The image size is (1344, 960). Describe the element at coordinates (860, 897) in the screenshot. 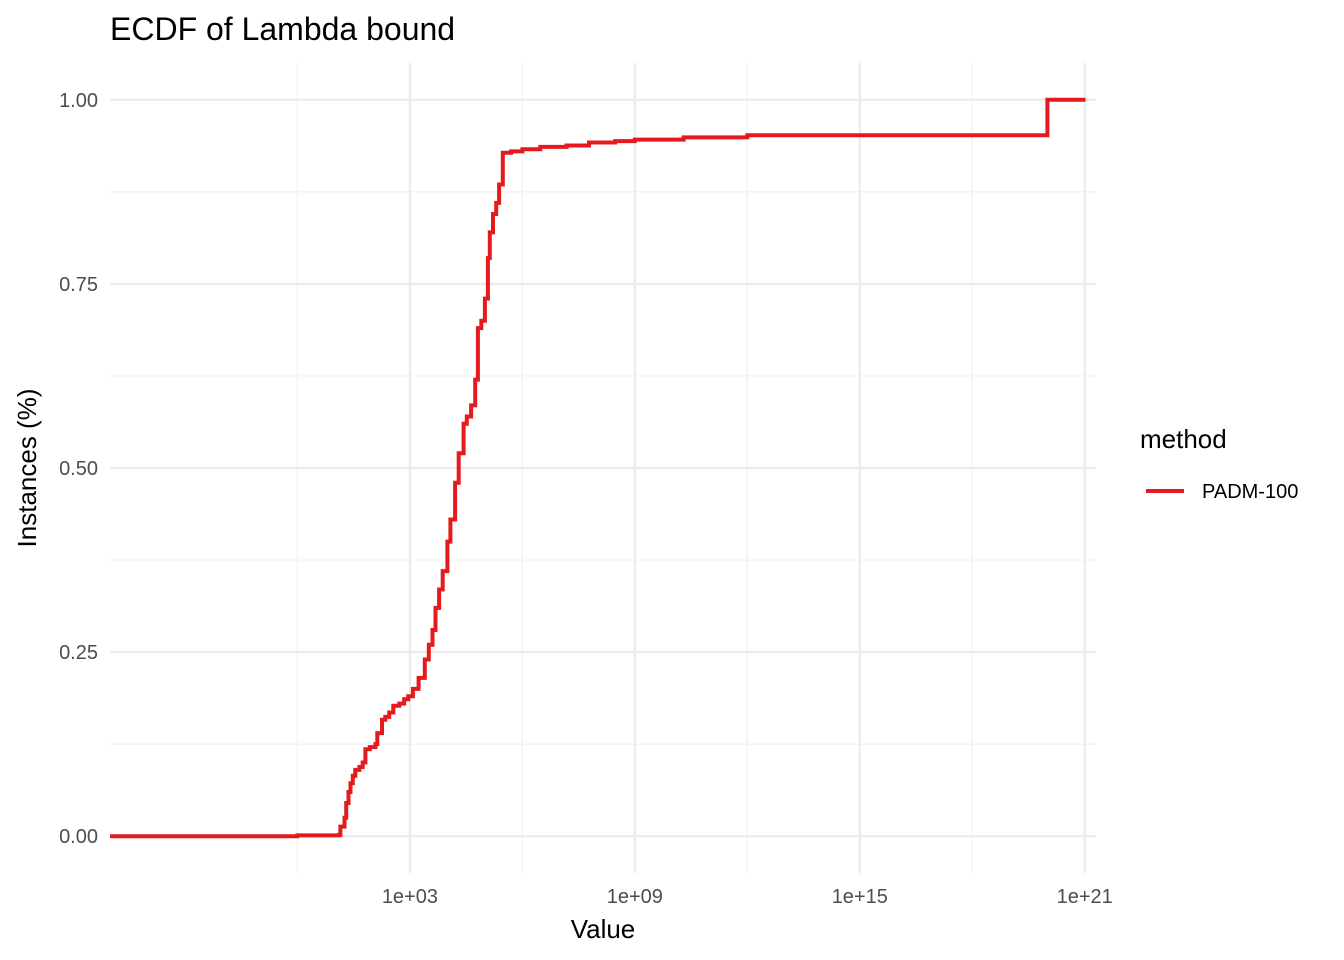

I see `x-tick-label-2: 1e+15` at that location.